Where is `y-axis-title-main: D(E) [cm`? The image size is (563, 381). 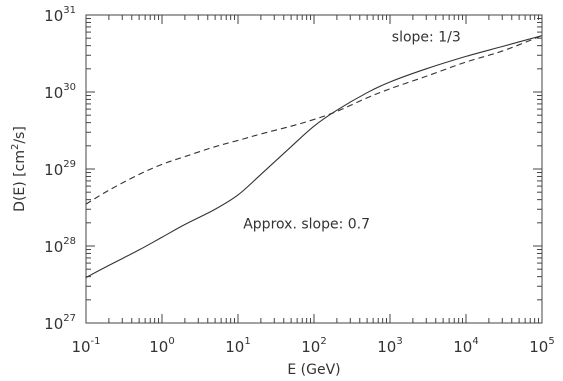
y-axis-title-main: D(E) [cm is located at coordinates (20, 181).